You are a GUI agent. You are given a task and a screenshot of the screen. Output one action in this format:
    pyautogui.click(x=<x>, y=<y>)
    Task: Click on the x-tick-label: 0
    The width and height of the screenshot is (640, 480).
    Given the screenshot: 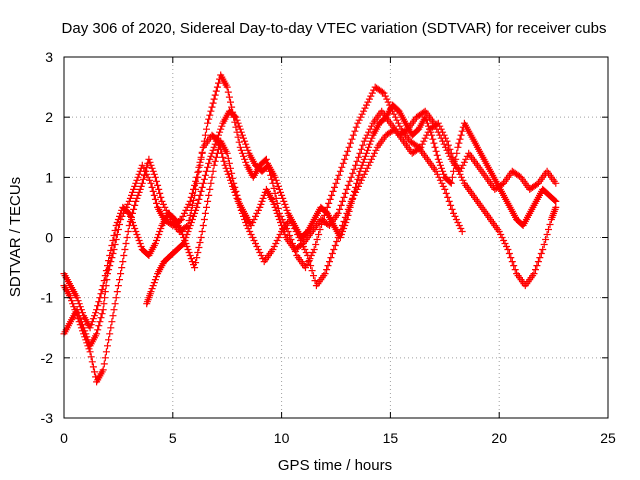 What is the action you would take?
    pyautogui.click(x=64, y=438)
    